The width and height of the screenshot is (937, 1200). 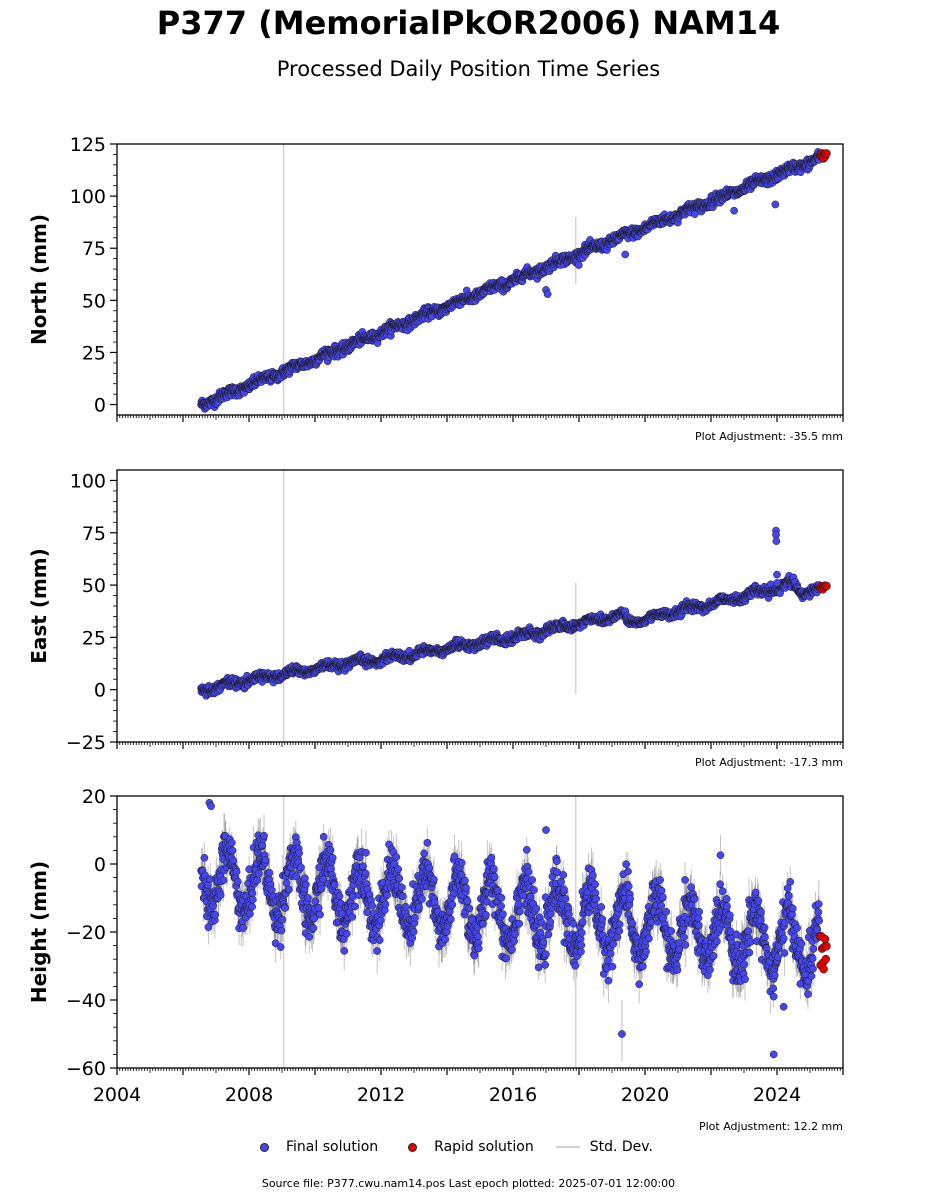 I want to click on y-tick-label: 50, so click(x=94, y=301).